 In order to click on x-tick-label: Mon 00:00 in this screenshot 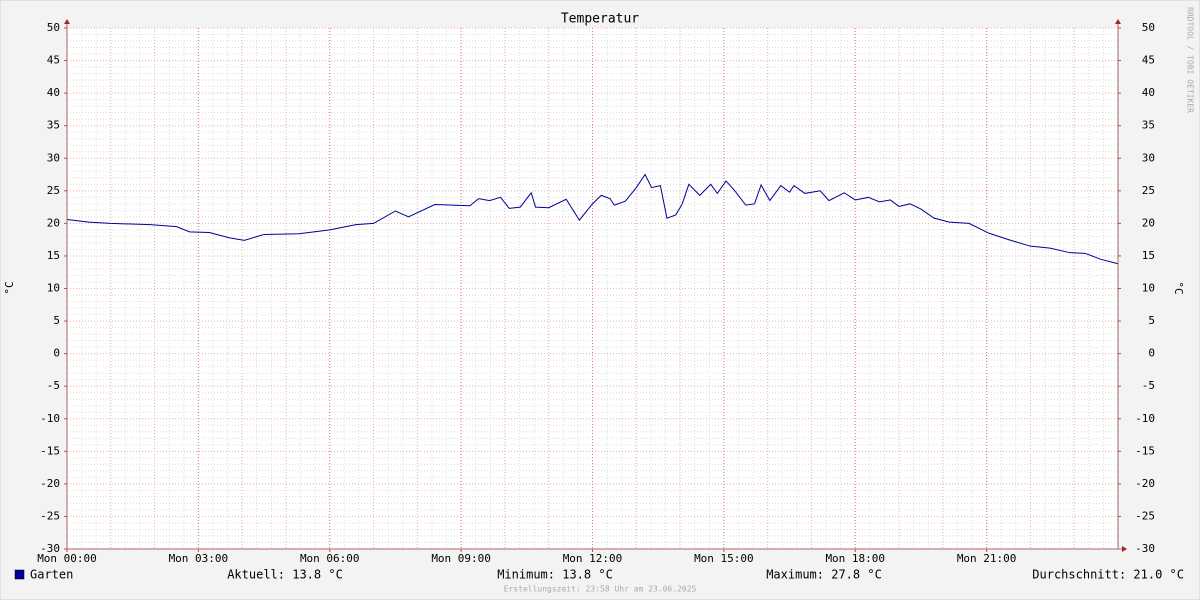, I will do `click(67, 558)`.